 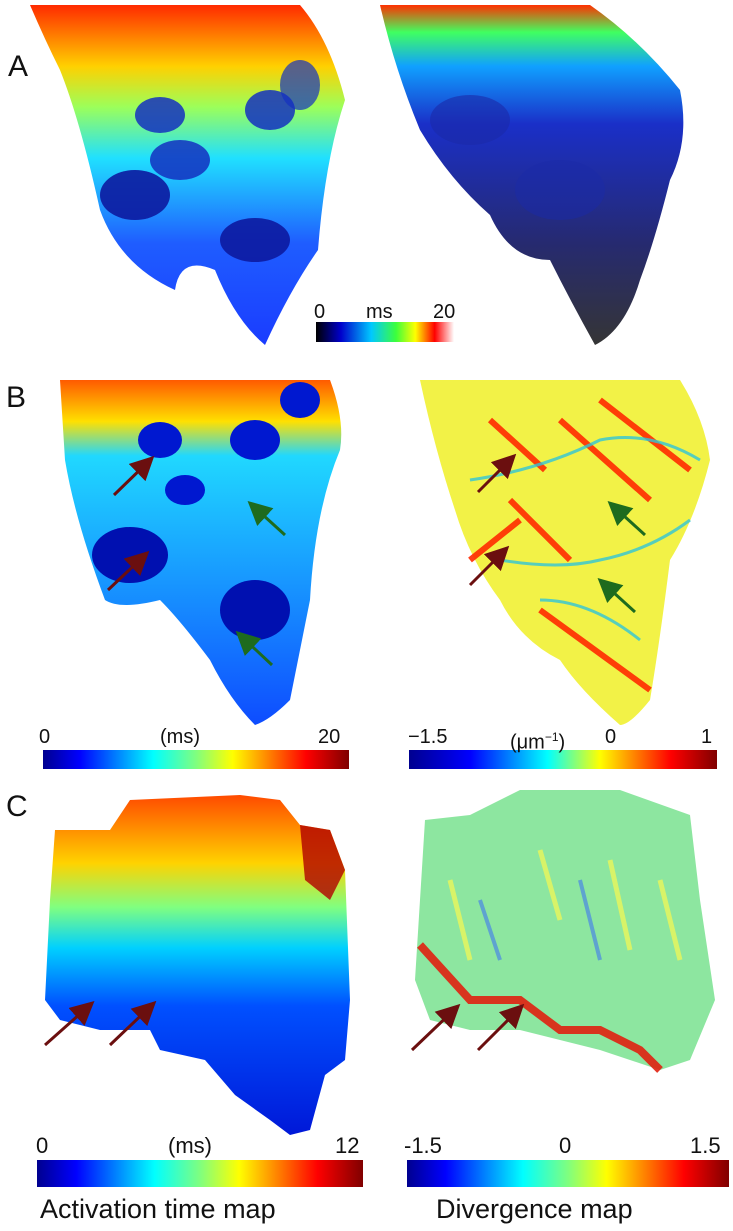 I want to click on panel-a-right-map, so click(x=532, y=175).